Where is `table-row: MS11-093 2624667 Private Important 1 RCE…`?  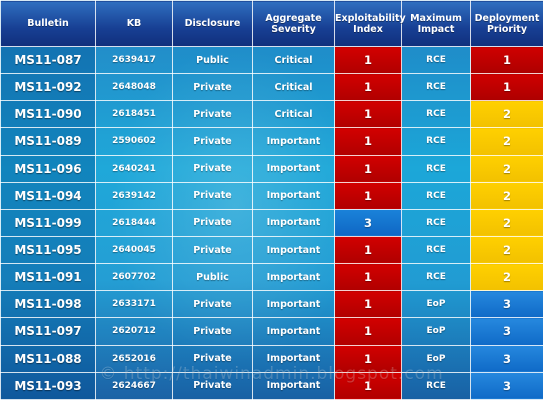 table-row: MS11-093 2624667 Private Important 1 RCE… is located at coordinates (271, 385).